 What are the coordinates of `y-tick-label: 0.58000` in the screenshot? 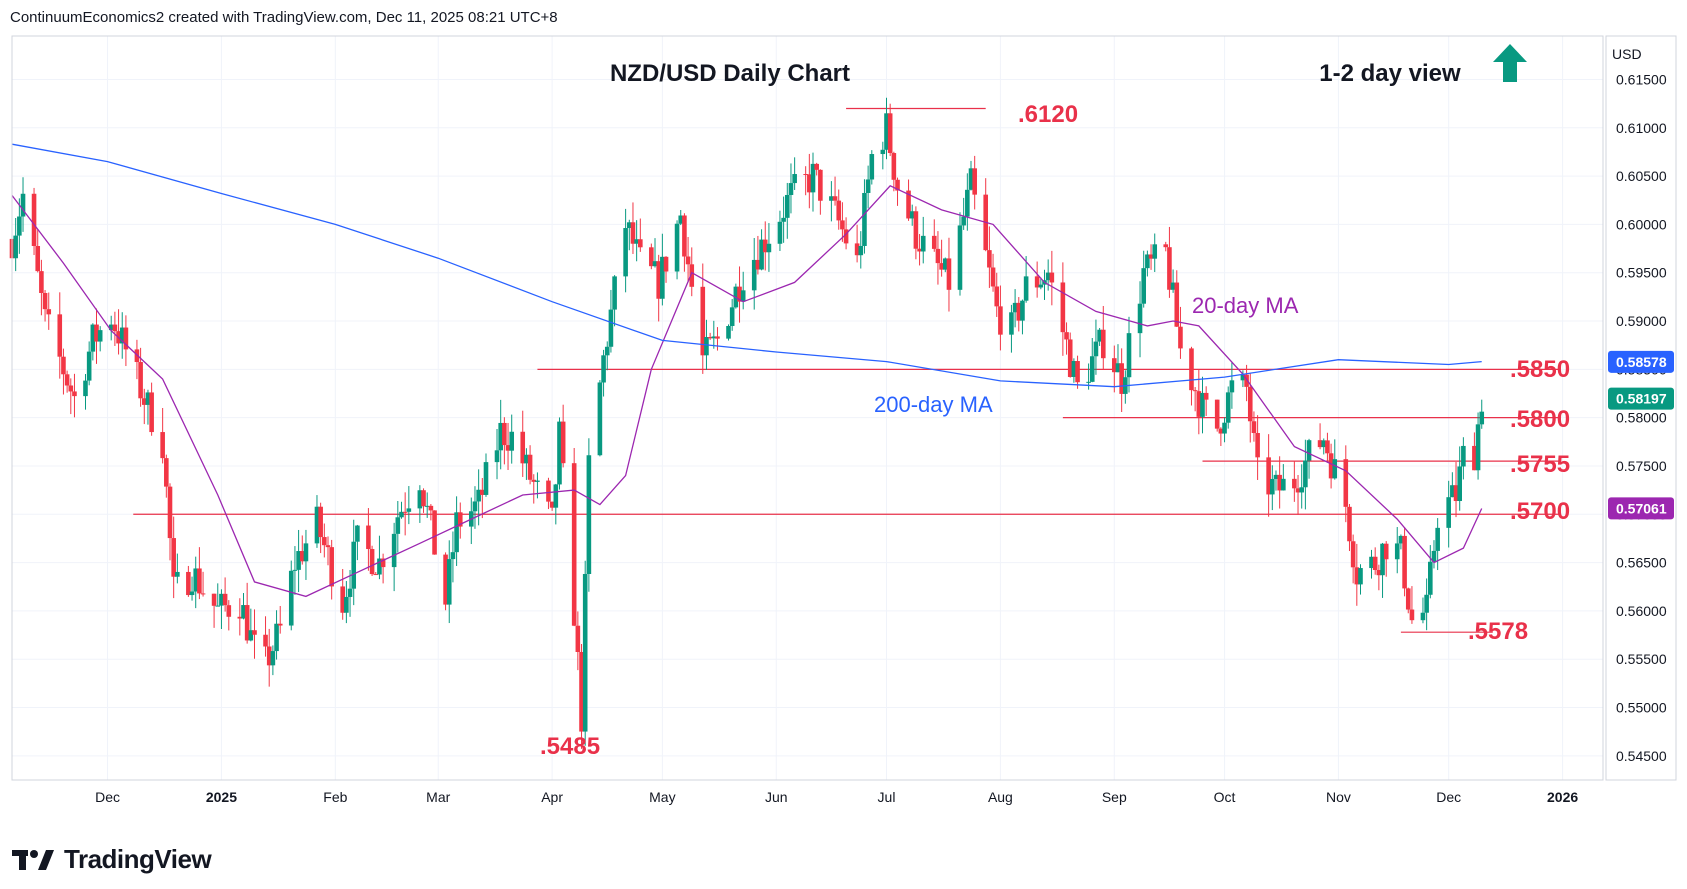 It's located at (1641, 418).